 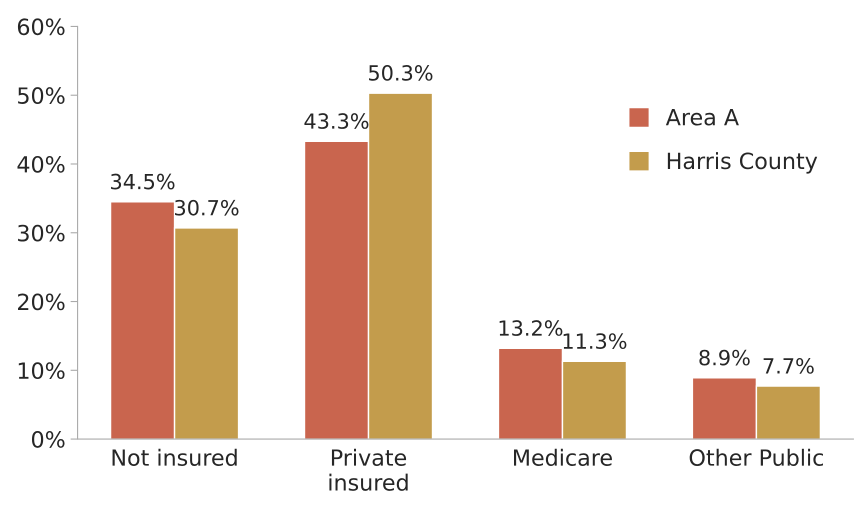 What do you see at coordinates (41, 95) in the screenshot?
I see `y-tick-label: 50%` at bounding box center [41, 95].